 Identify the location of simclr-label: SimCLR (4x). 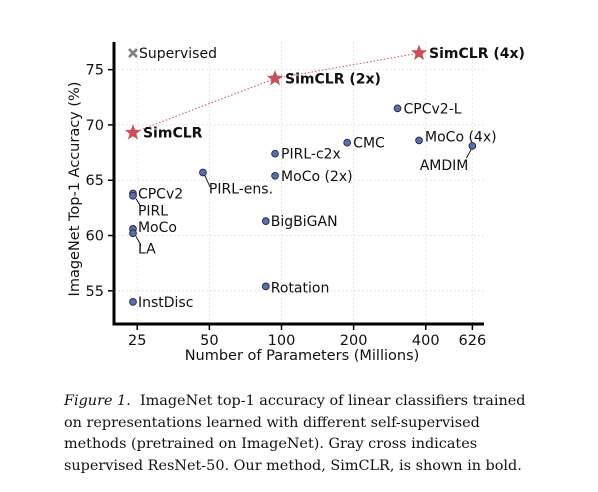
(477, 54).